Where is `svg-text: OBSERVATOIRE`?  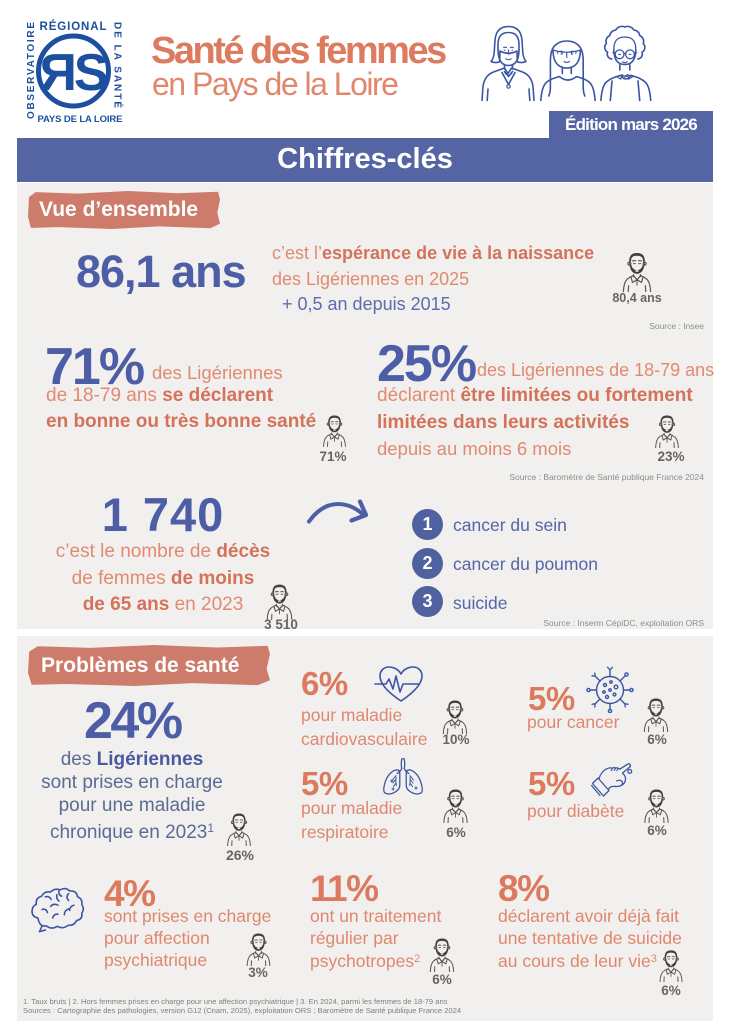
svg-text: OBSERVATOIRE is located at coordinates (31, 70).